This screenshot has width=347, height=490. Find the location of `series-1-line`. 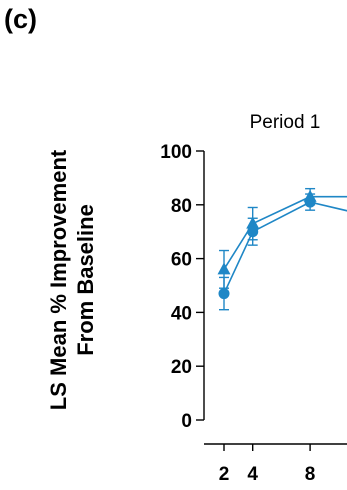

series-1-line is located at coordinates (285, 232).